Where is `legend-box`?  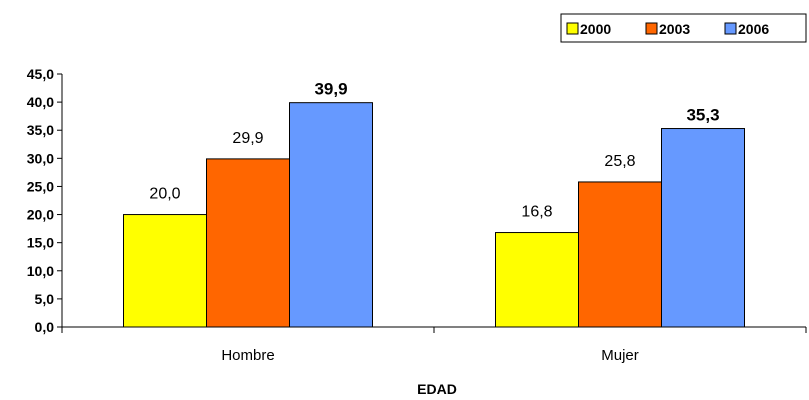
legend-box is located at coordinates (683, 28).